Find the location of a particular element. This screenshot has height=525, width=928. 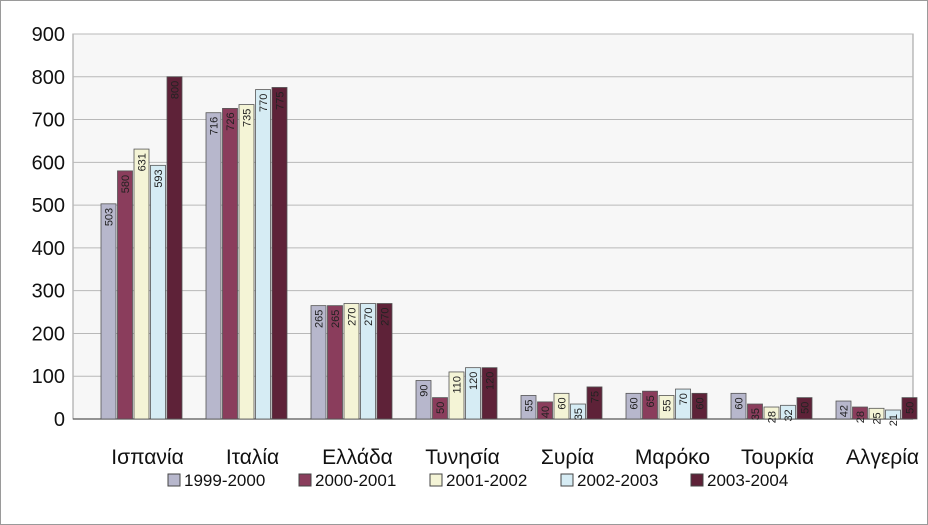

data-label: 42 is located at coordinates (845, 411).